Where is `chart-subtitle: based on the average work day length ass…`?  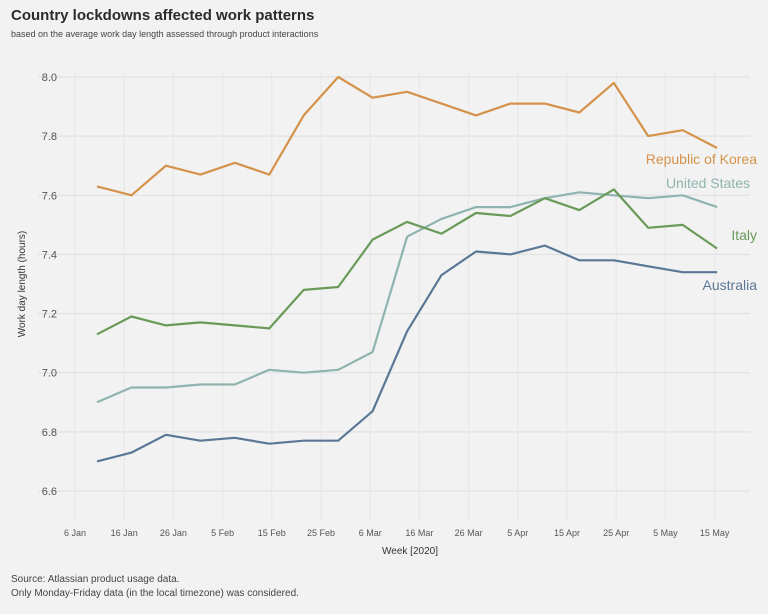
chart-subtitle: based on the average work day length ass… is located at coordinates (165, 34).